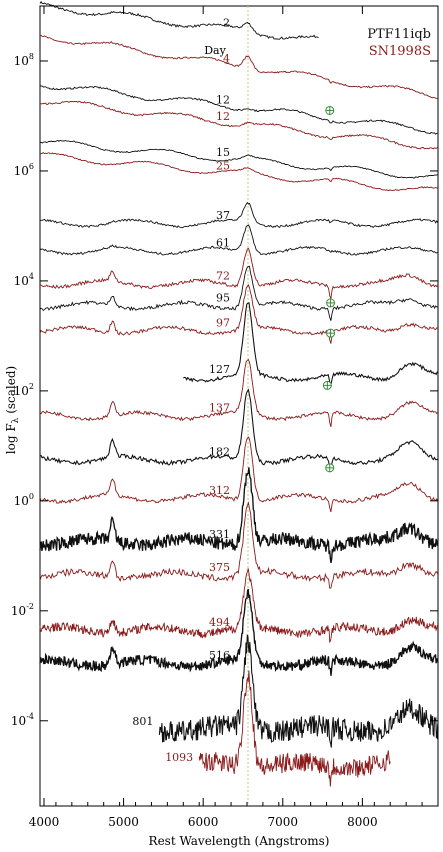 The width and height of the screenshot is (443, 852). I want to click on epoch-label-ptf11iqb-37: 37, so click(223, 215).